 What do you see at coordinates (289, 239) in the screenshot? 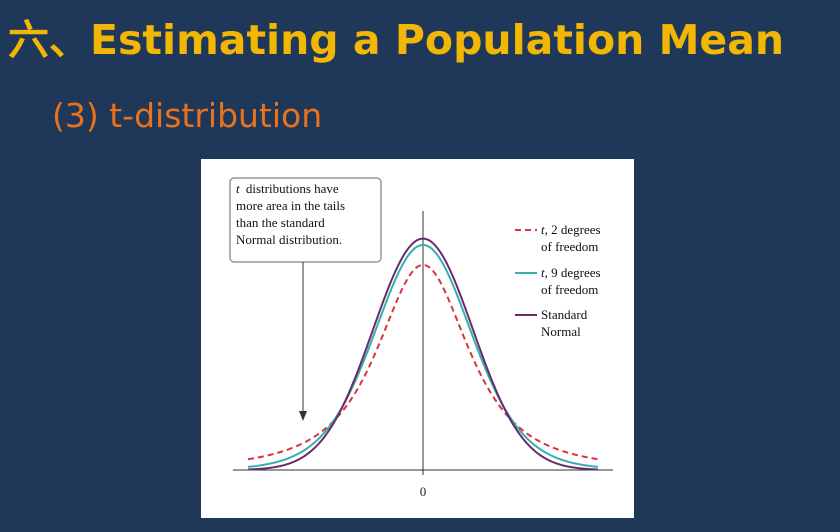
I see `annotation-line-4: Normal distribution.` at bounding box center [289, 239].